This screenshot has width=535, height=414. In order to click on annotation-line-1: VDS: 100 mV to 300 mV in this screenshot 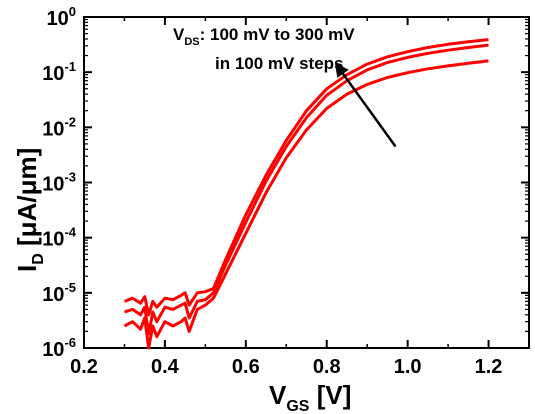, I will do `click(264, 36)`.